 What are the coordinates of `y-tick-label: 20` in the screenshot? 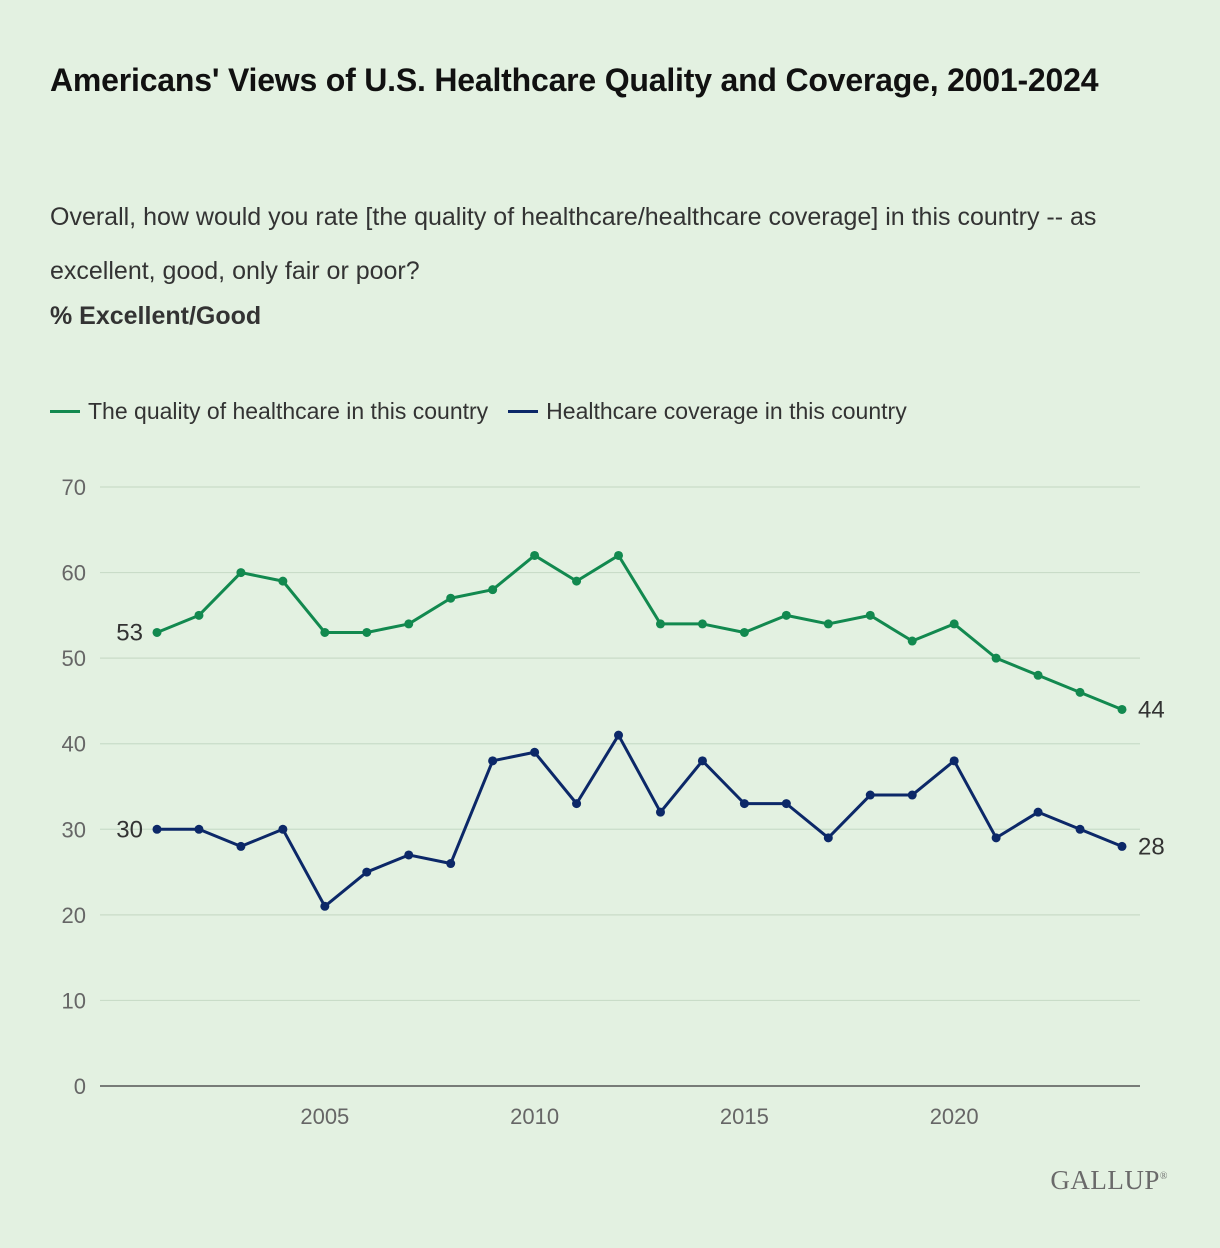 It's located at (74, 915).